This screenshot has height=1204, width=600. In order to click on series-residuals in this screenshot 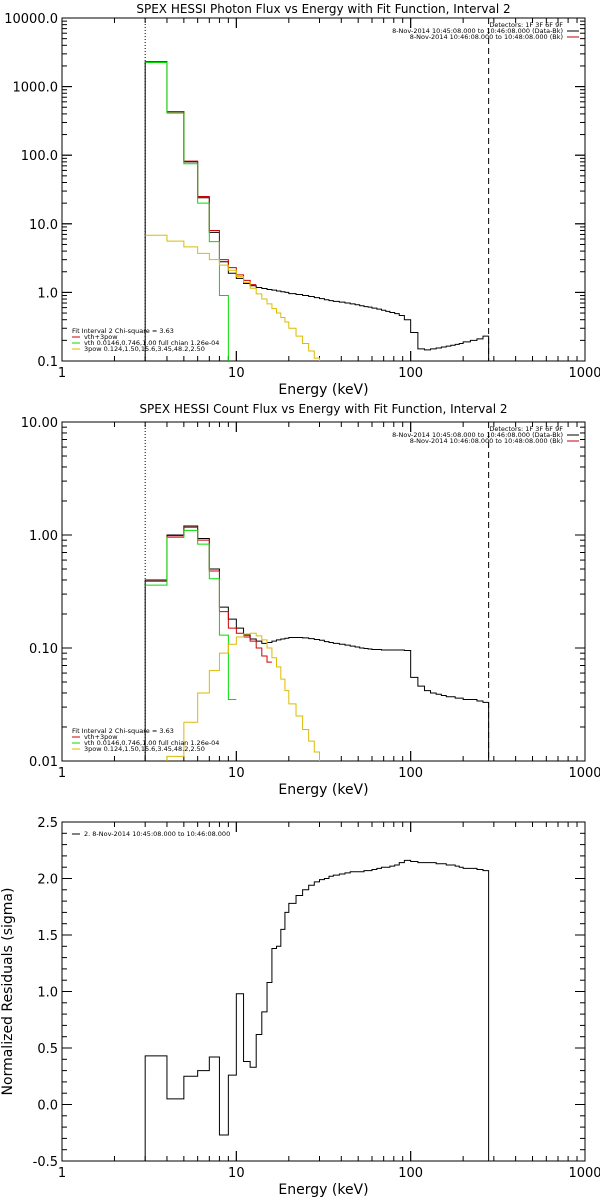, I will do `click(317, 1010)`.